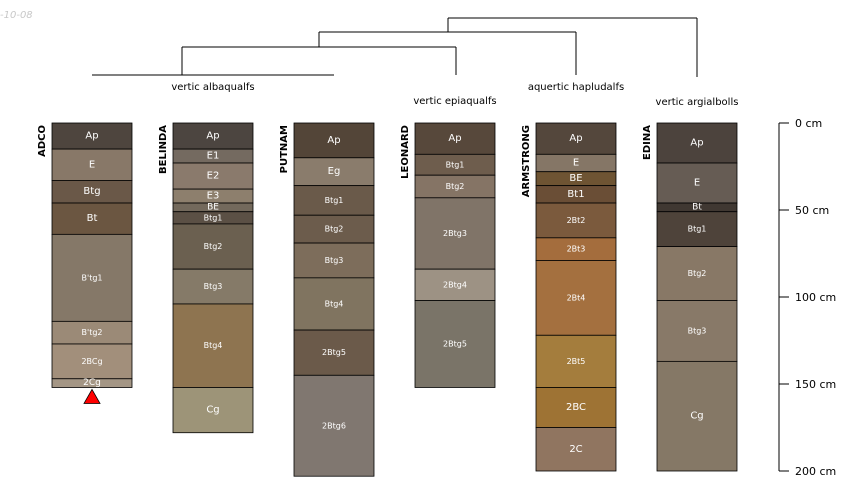 The image size is (850, 500). Describe the element at coordinates (575, 178) in the screenshot. I see `horizon-label-armstrong-2: BE` at that location.